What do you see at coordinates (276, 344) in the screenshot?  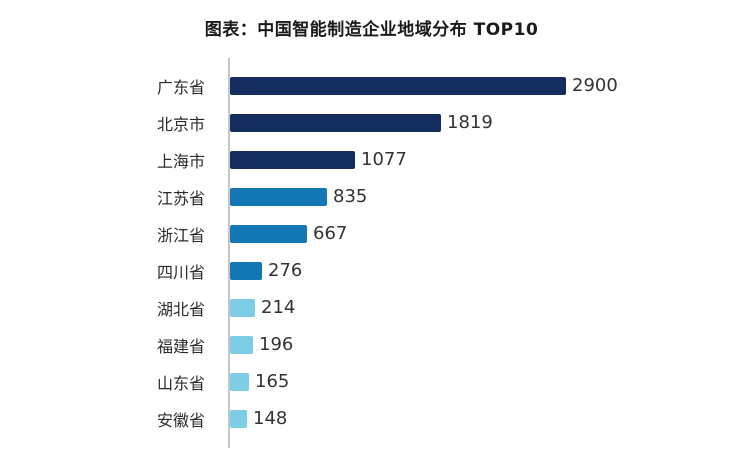 I see `bar-value-label: 196` at bounding box center [276, 344].